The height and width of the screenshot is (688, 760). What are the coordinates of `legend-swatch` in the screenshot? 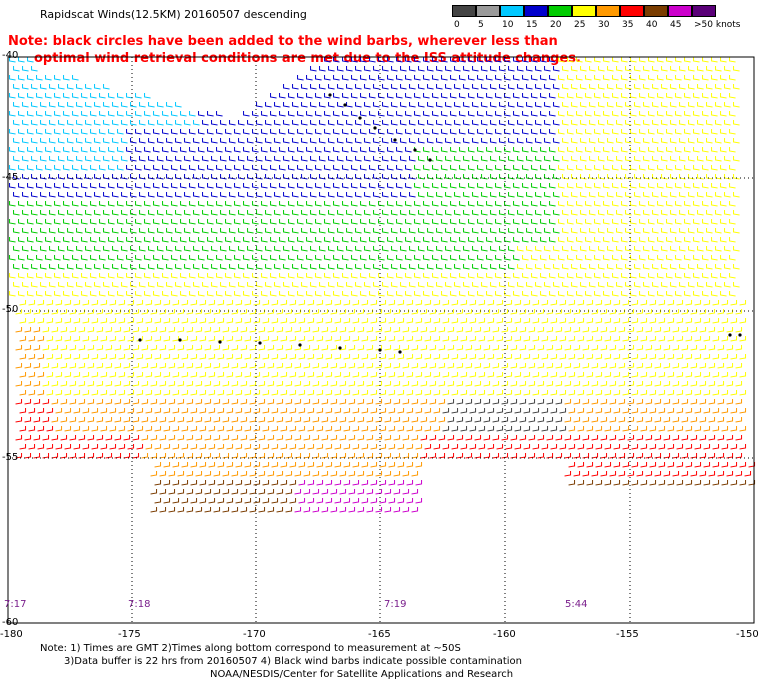 It's located at (512, 11).